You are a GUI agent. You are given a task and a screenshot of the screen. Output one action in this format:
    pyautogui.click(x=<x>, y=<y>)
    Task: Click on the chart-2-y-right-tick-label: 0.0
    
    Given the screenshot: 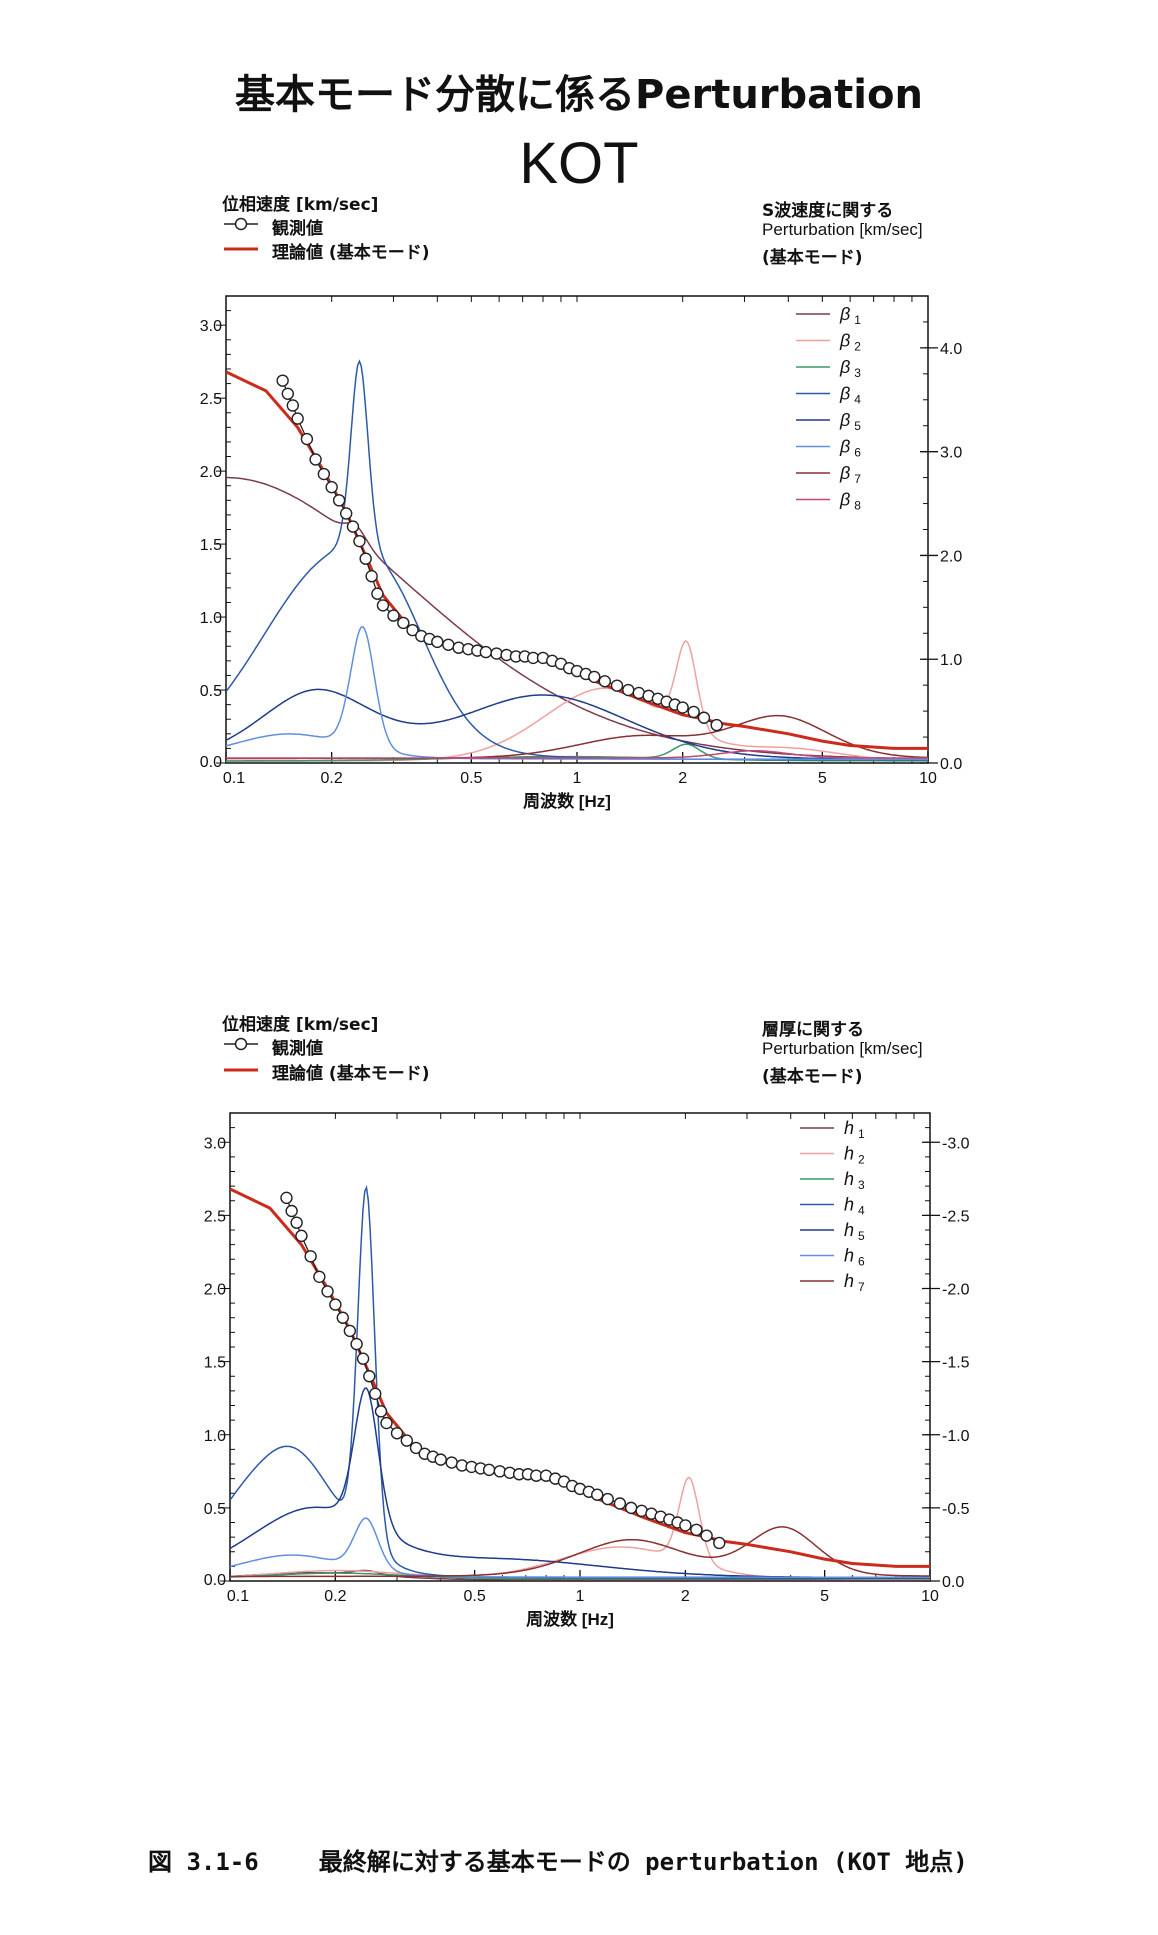 What is the action you would take?
    pyautogui.click(x=953, y=1582)
    